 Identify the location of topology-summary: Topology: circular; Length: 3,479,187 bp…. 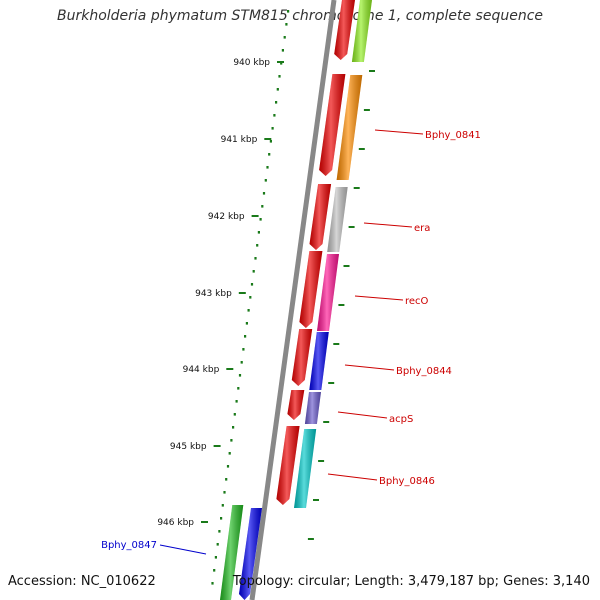
(411, 581).